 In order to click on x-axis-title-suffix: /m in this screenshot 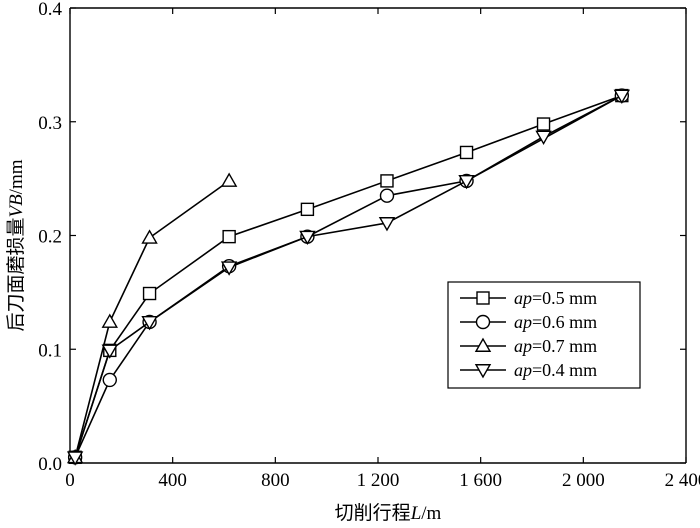, I will do `click(431, 513)`.